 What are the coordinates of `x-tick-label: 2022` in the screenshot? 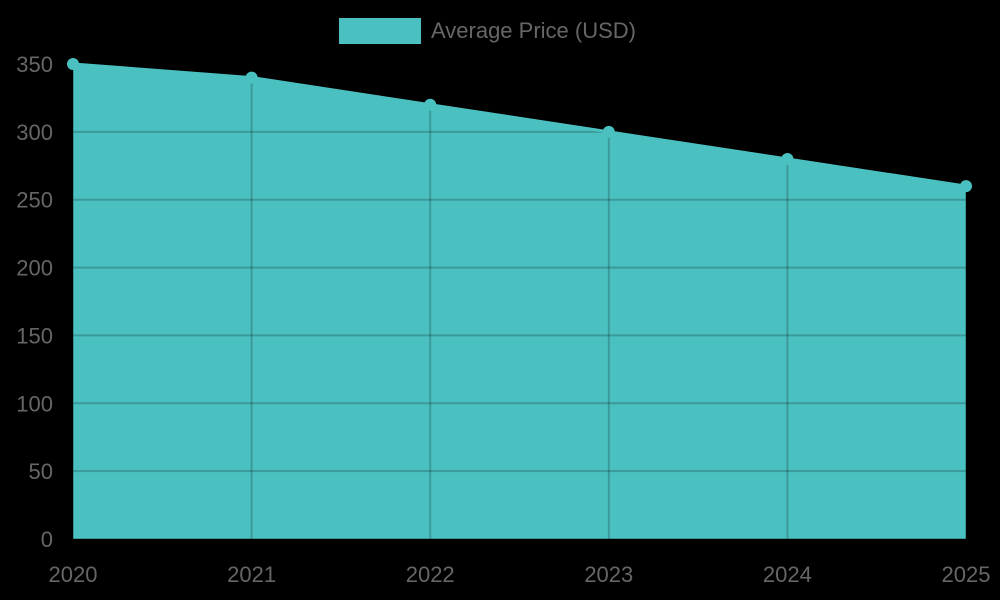 It's located at (430, 574).